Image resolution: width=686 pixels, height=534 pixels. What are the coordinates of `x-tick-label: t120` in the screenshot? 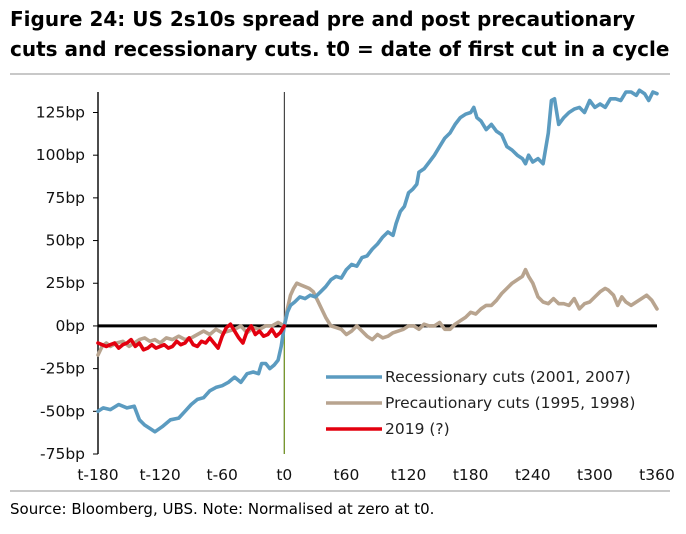 It's located at (409, 475).